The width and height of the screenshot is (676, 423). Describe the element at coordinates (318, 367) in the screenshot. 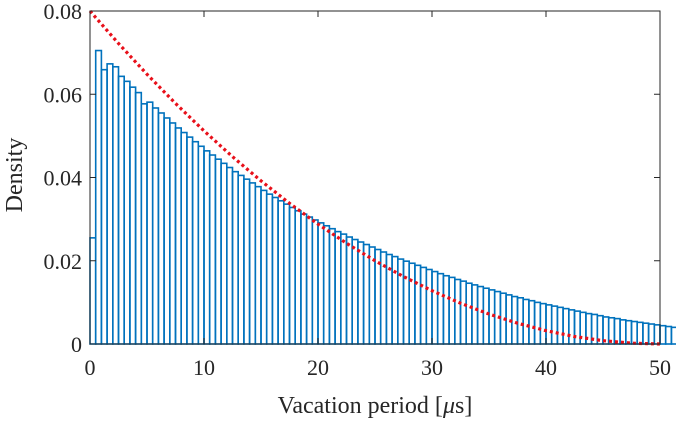

I see `x-tick-label: 20` at that location.